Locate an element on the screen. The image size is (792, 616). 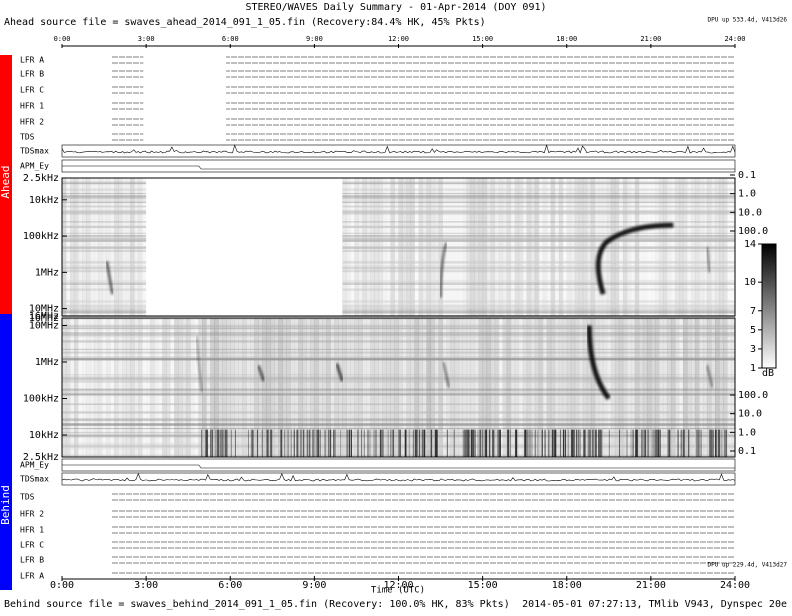
row-label: LFR A is located at coordinates (32, 576).